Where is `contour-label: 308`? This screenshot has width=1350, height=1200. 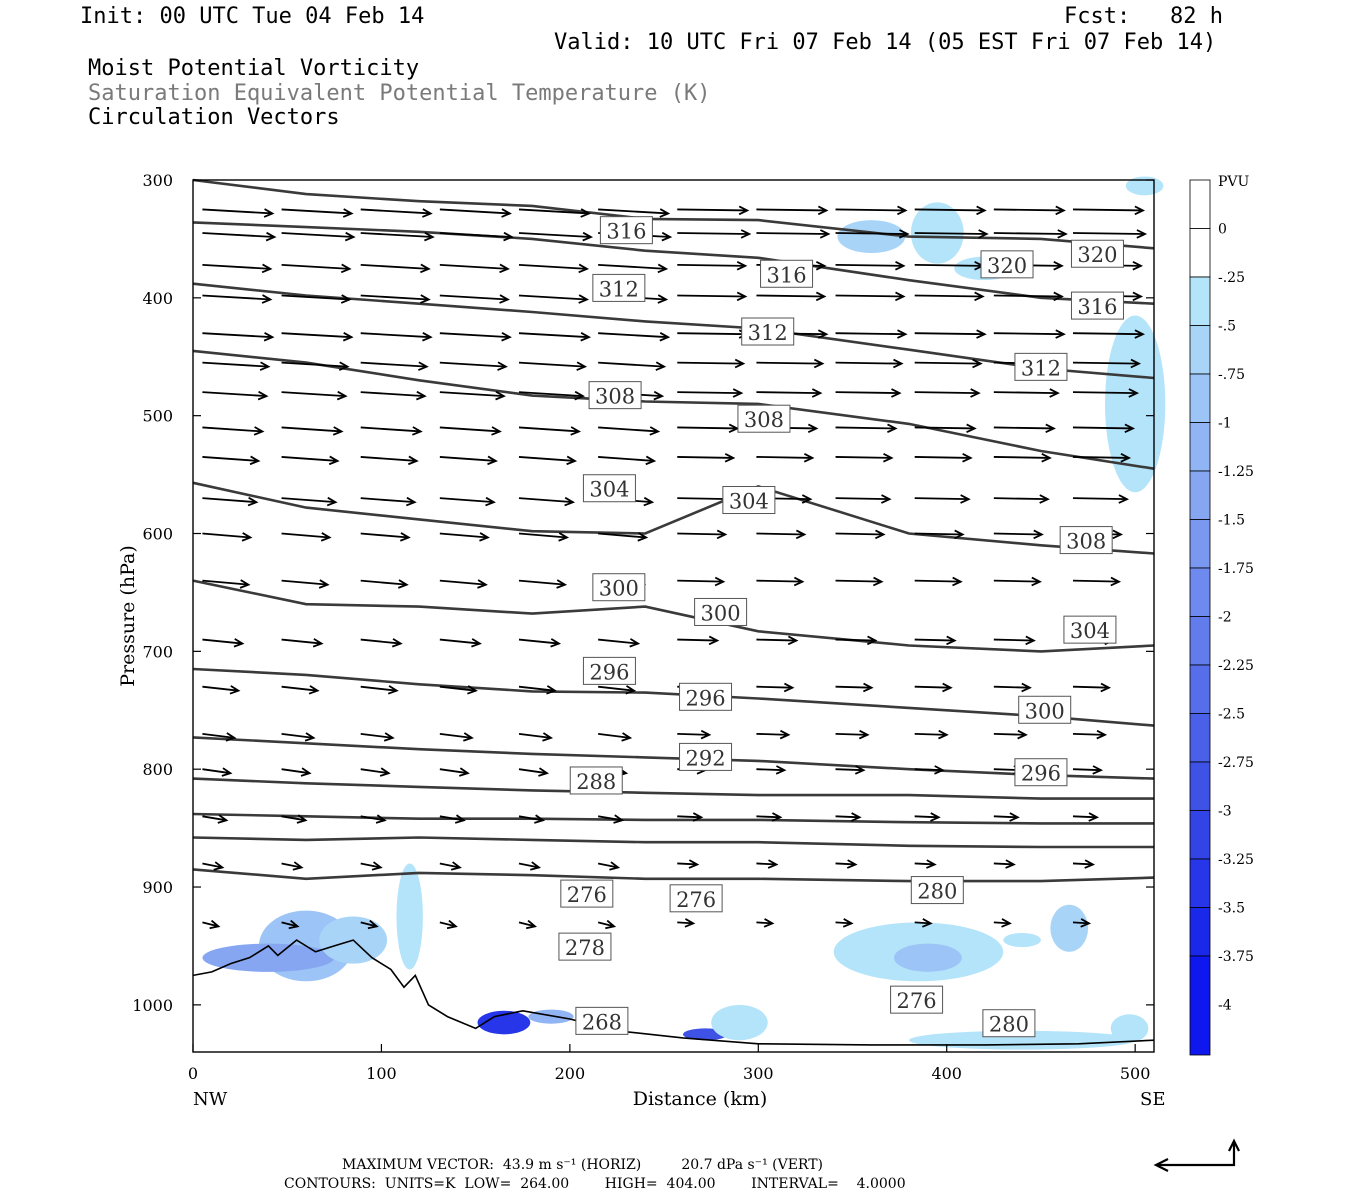 contour-label: 308 is located at coordinates (1086, 542).